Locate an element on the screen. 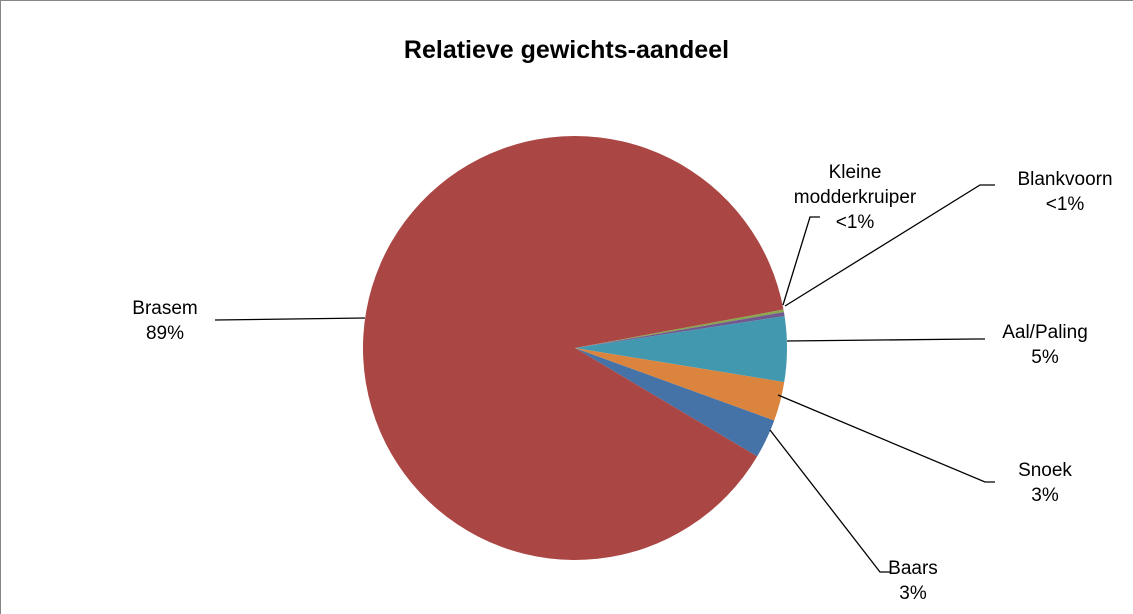 The height and width of the screenshot is (614, 1133). data-label: Baars 3% is located at coordinates (913, 581).